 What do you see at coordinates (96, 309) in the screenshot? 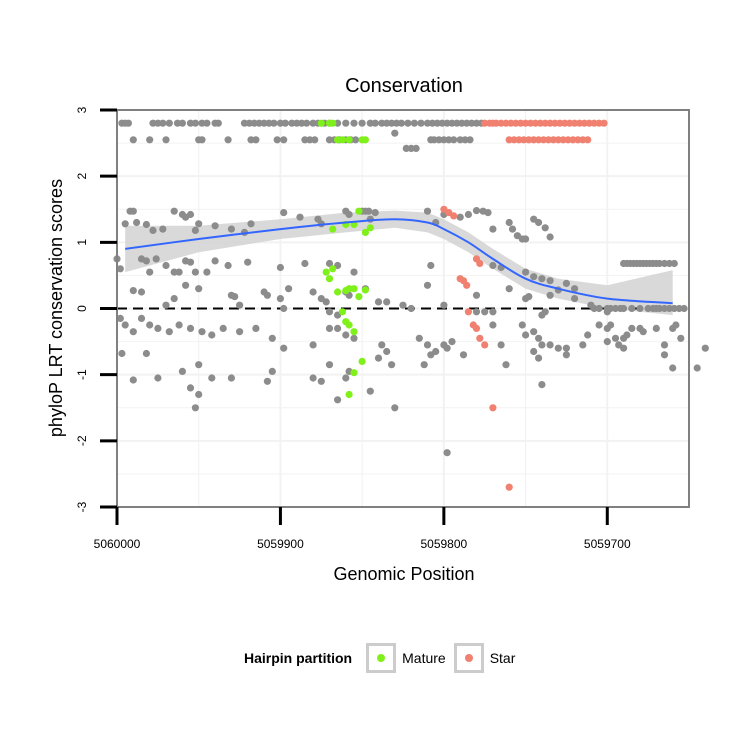
I see `y-axis: 3 2 1 0 -1 -2 -3` at bounding box center [96, 309].